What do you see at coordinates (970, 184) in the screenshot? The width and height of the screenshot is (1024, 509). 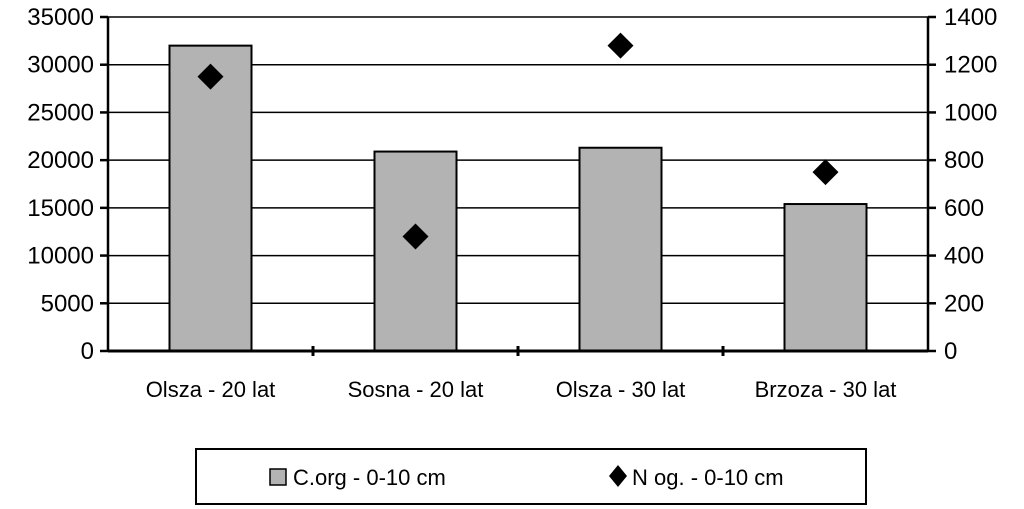 I see `right-axis-ticks: 0 200 400 600 800 1000 1200 1400` at bounding box center [970, 184].